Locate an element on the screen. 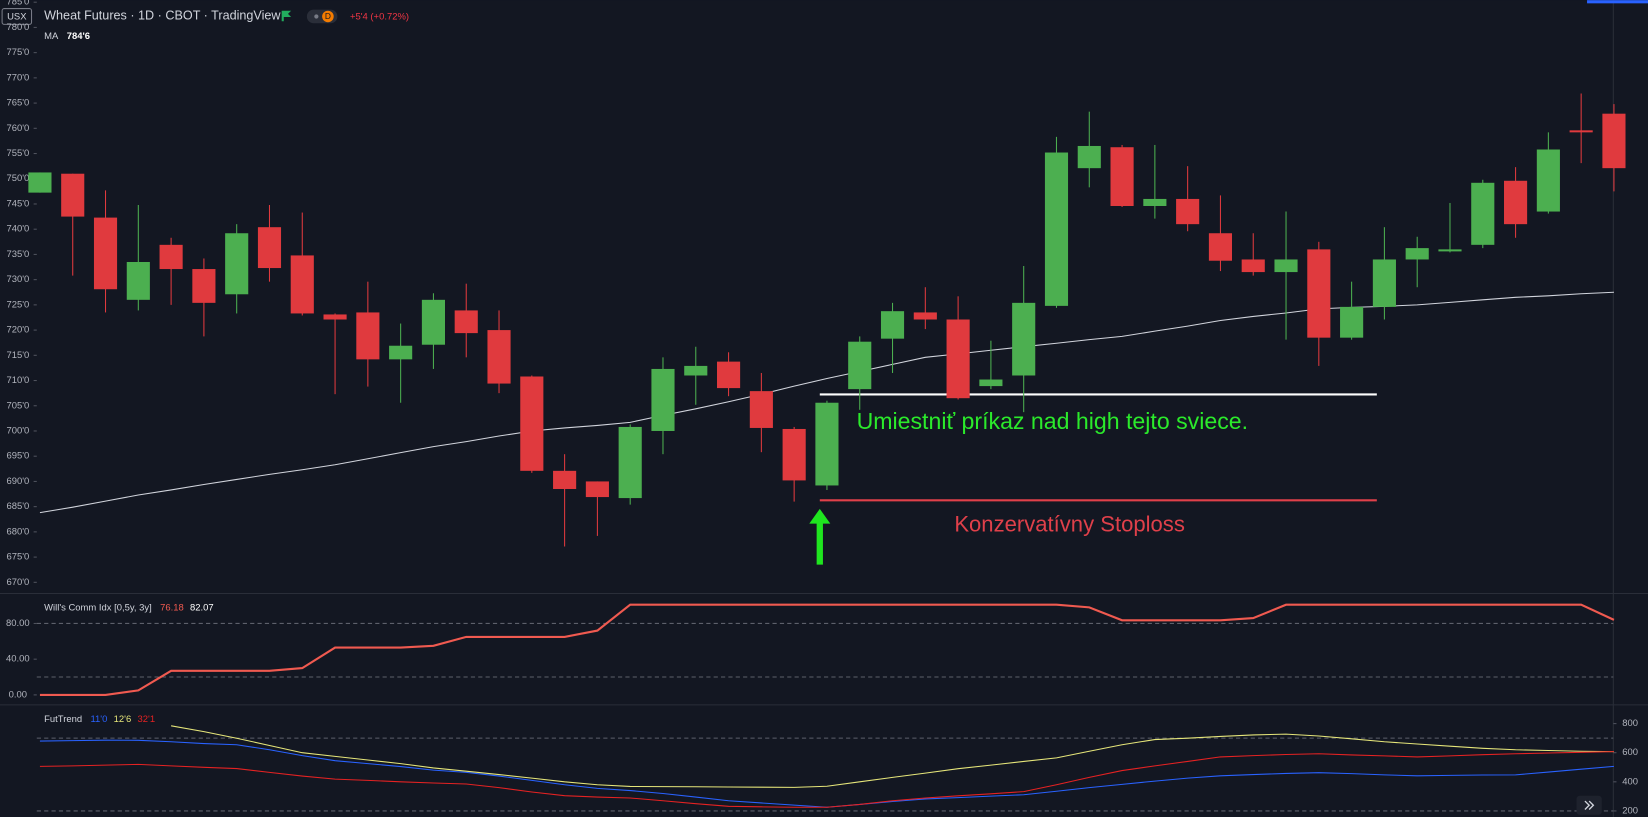 The image size is (1648, 817). arrow is located at coordinates (820, 536).